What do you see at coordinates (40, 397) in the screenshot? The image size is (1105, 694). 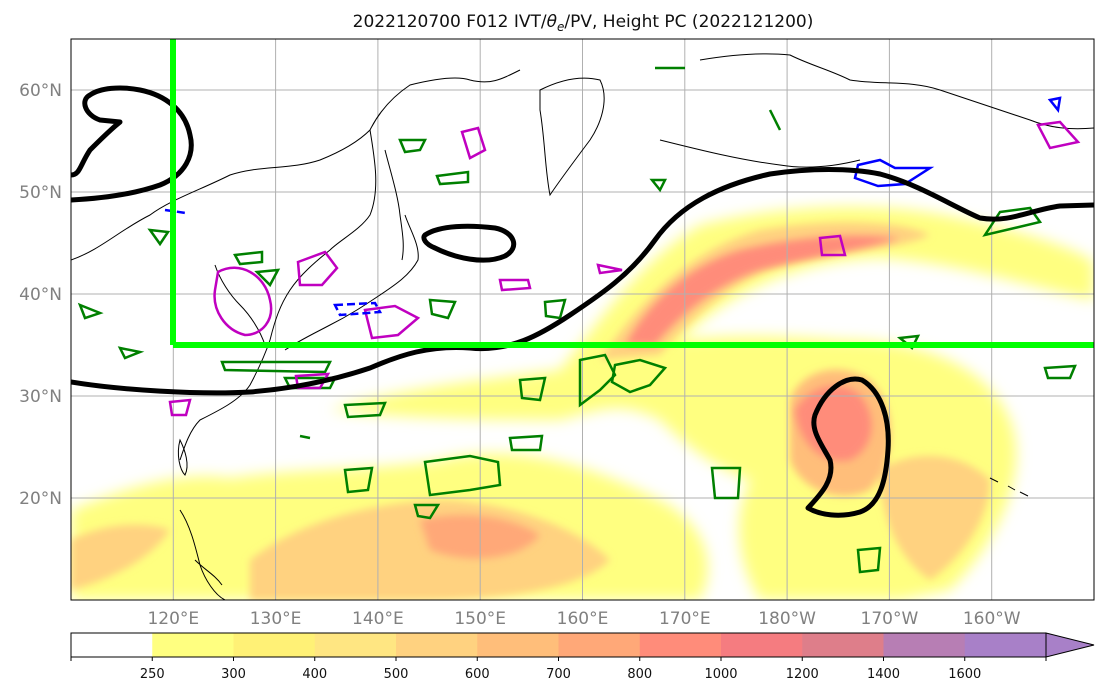 I see `lat-tick-label: 30°N` at bounding box center [40, 397].